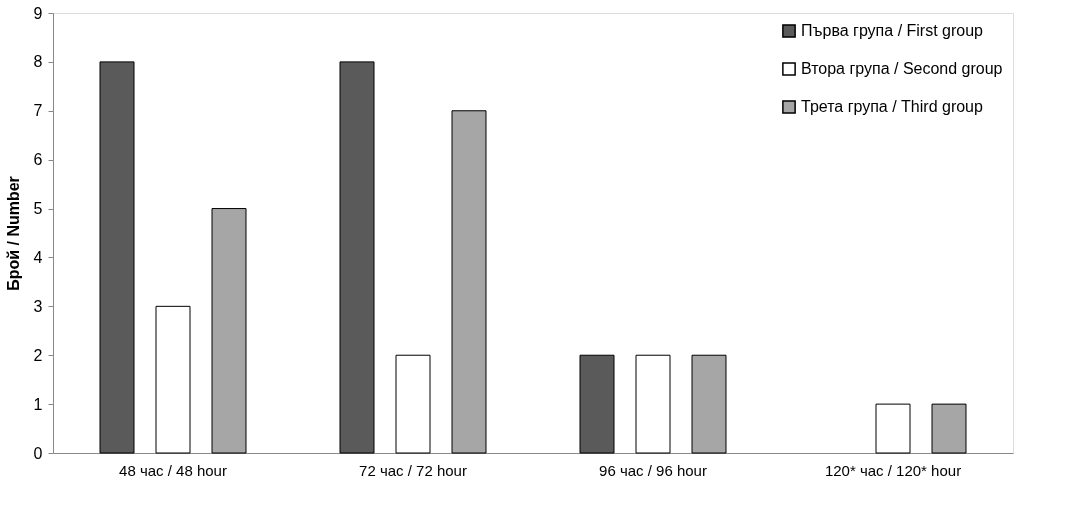  Describe the element at coordinates (38, 160) in the screenshot. I see `y-tick-label: 6` at that location.